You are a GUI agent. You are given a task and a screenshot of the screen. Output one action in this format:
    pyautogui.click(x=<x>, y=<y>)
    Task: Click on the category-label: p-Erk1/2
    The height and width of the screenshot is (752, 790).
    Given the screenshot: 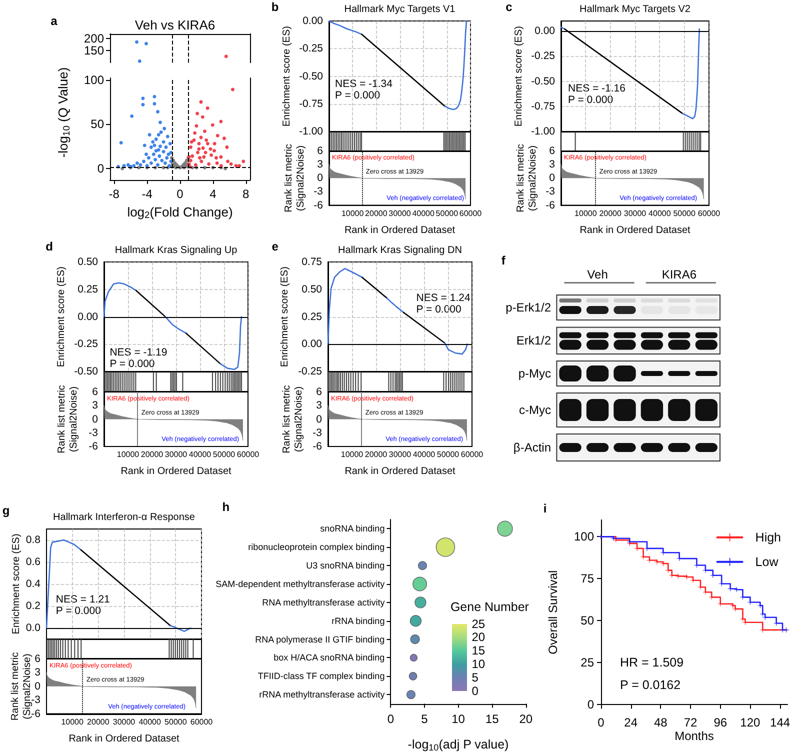 What is the action you would take?
    pyautogui.click(x=528, y=307)
    